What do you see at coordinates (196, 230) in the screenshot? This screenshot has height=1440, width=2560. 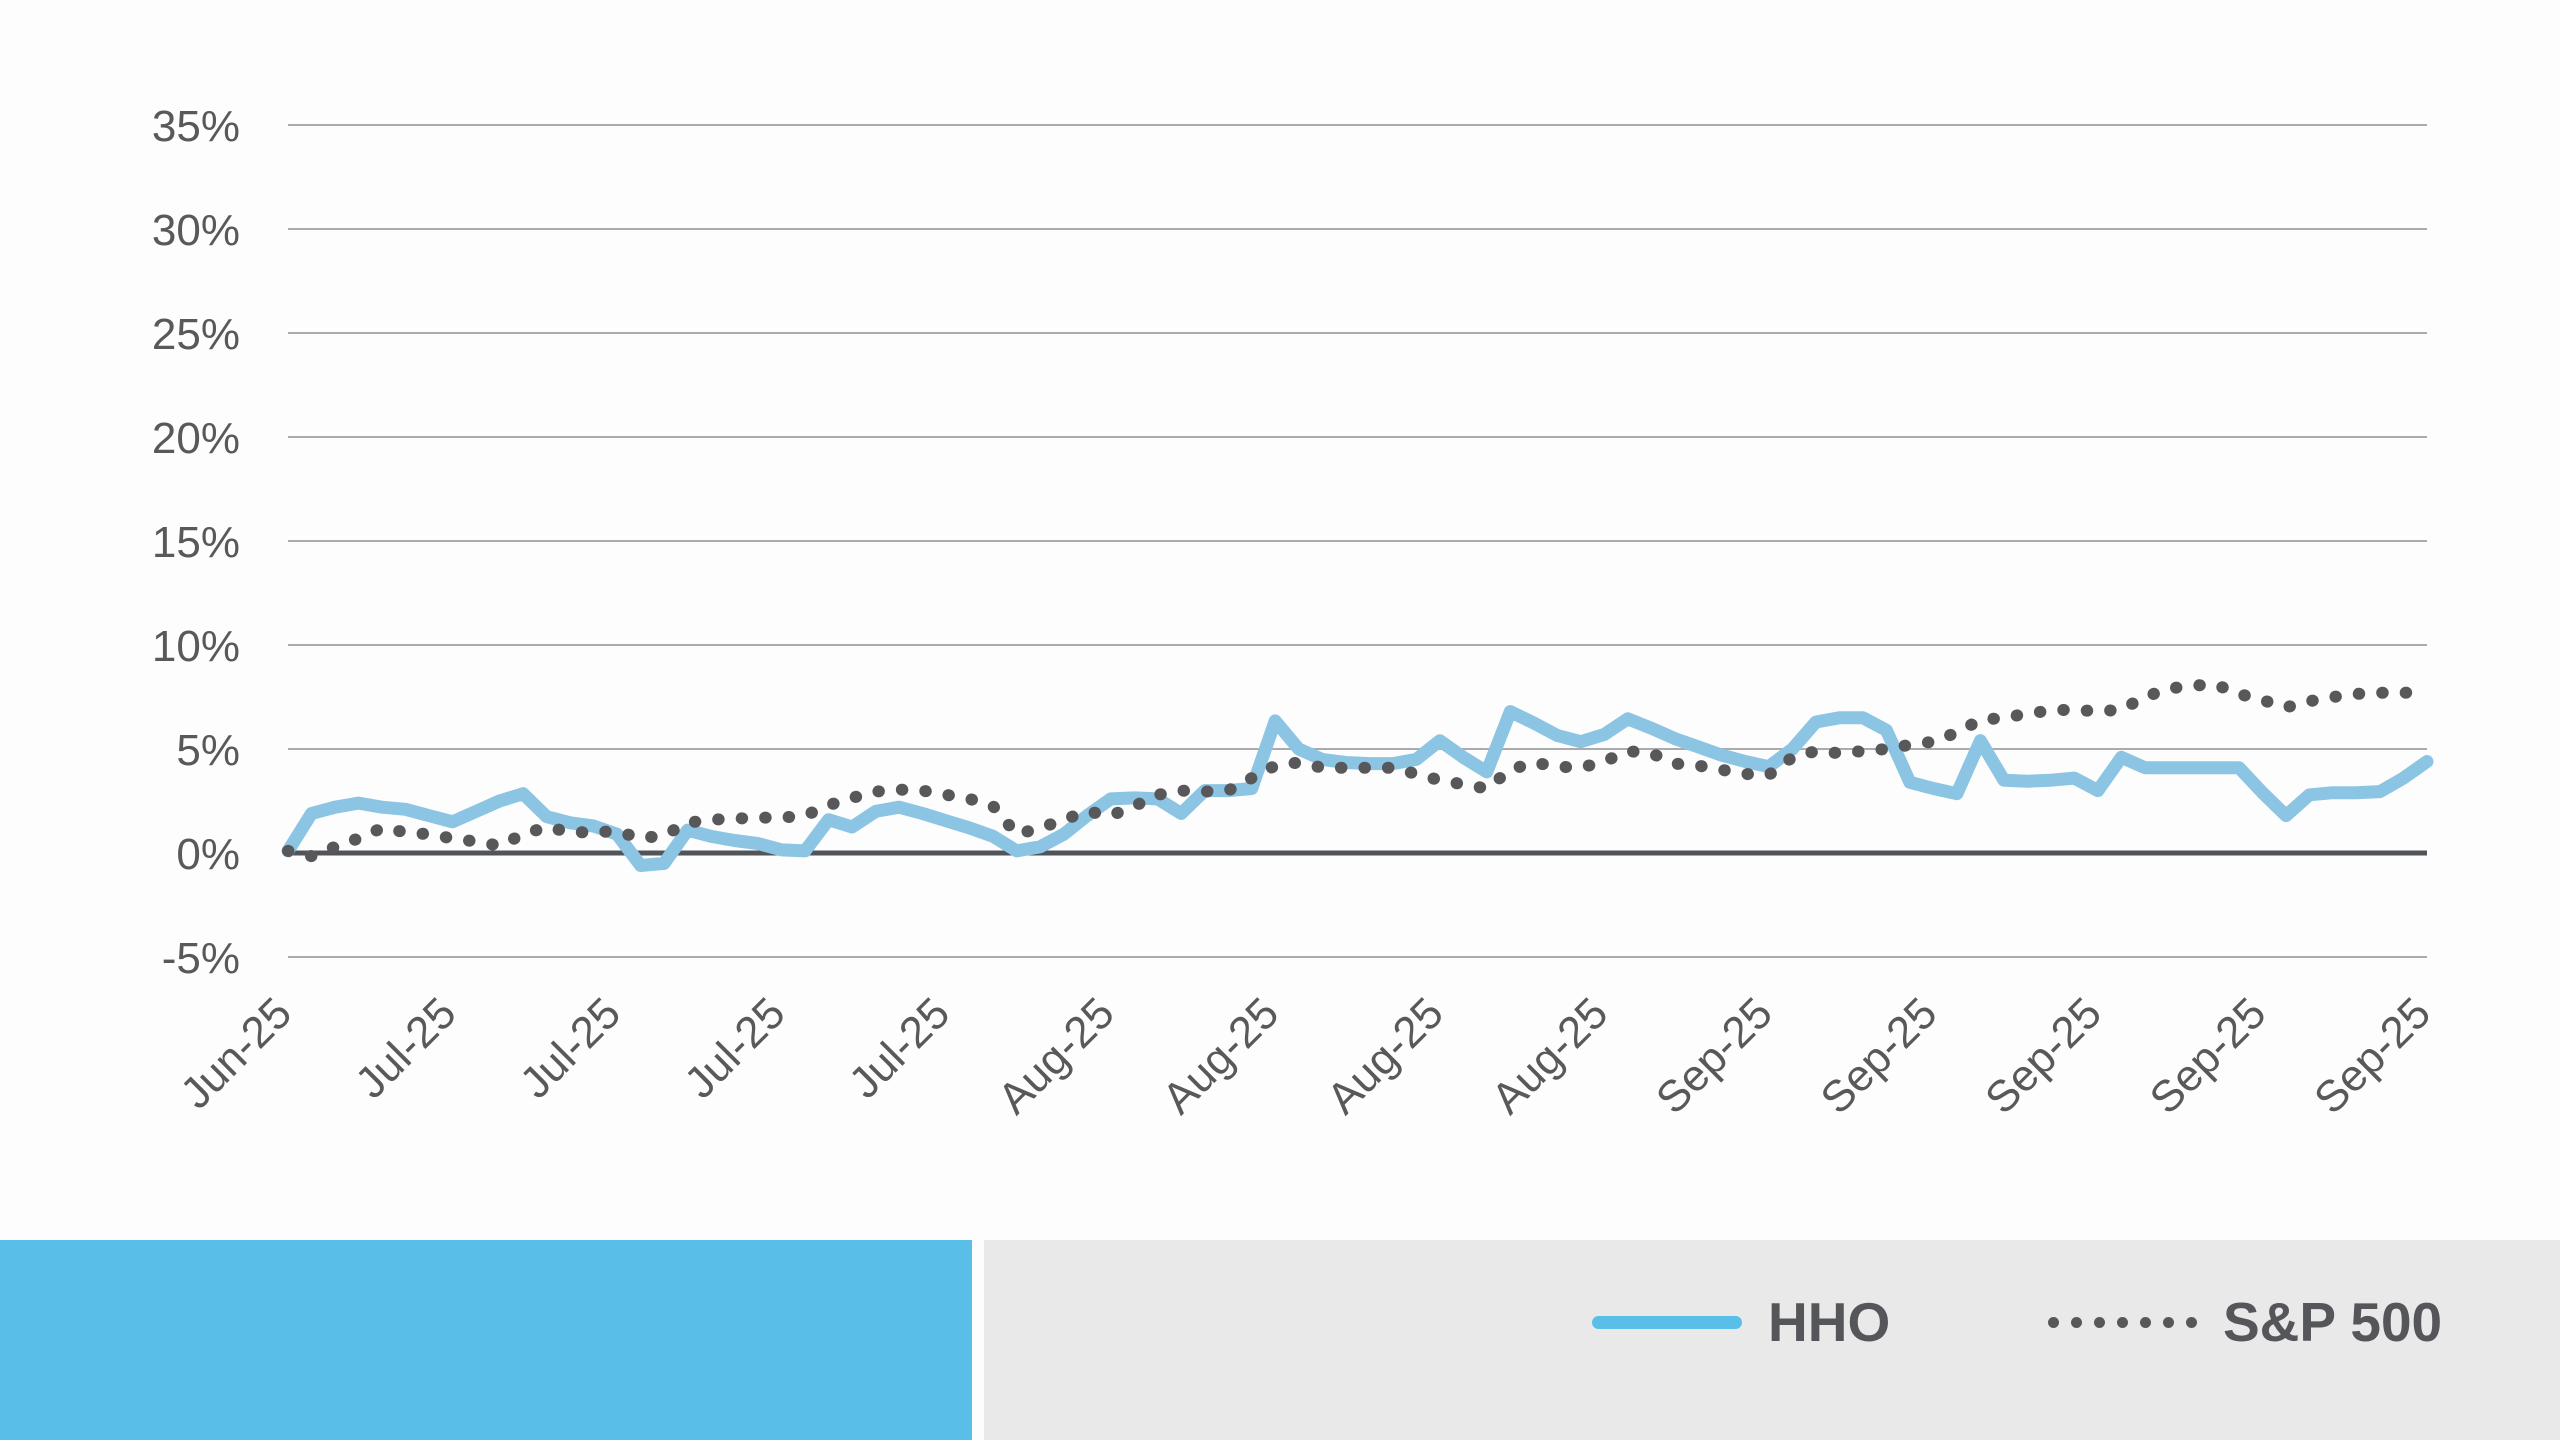 I see `y-axis-tick-label: 30%` at bounding box center [196, 230].